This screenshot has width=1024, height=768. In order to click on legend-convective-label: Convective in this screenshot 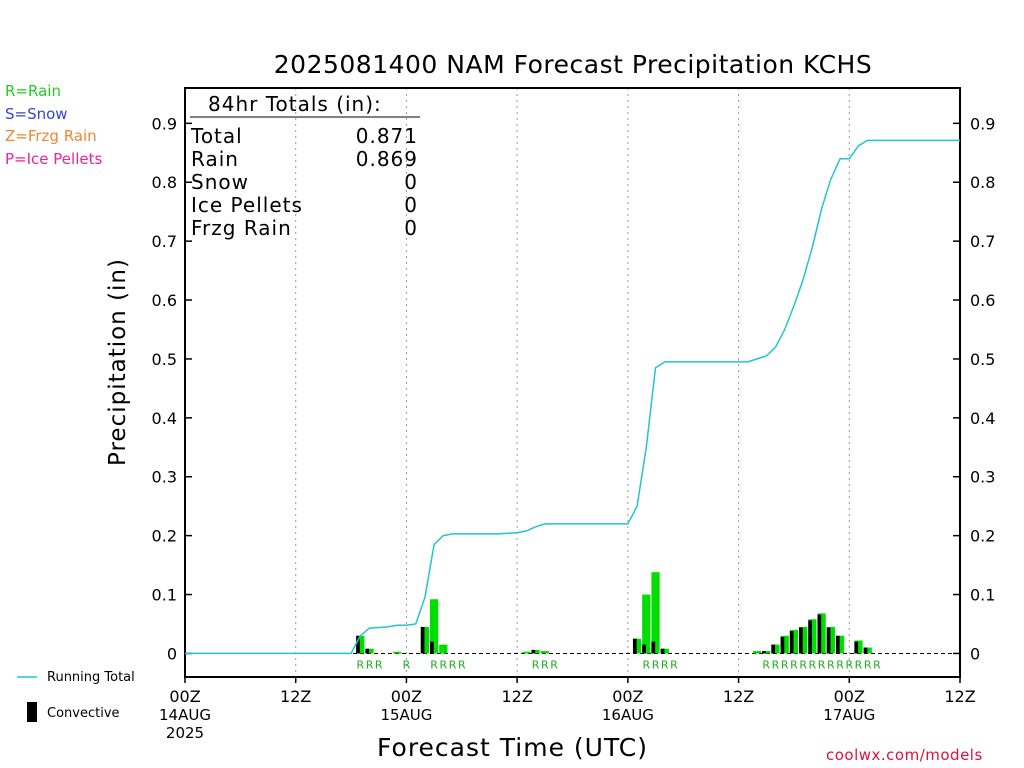, I will do `click(83, 713)`.